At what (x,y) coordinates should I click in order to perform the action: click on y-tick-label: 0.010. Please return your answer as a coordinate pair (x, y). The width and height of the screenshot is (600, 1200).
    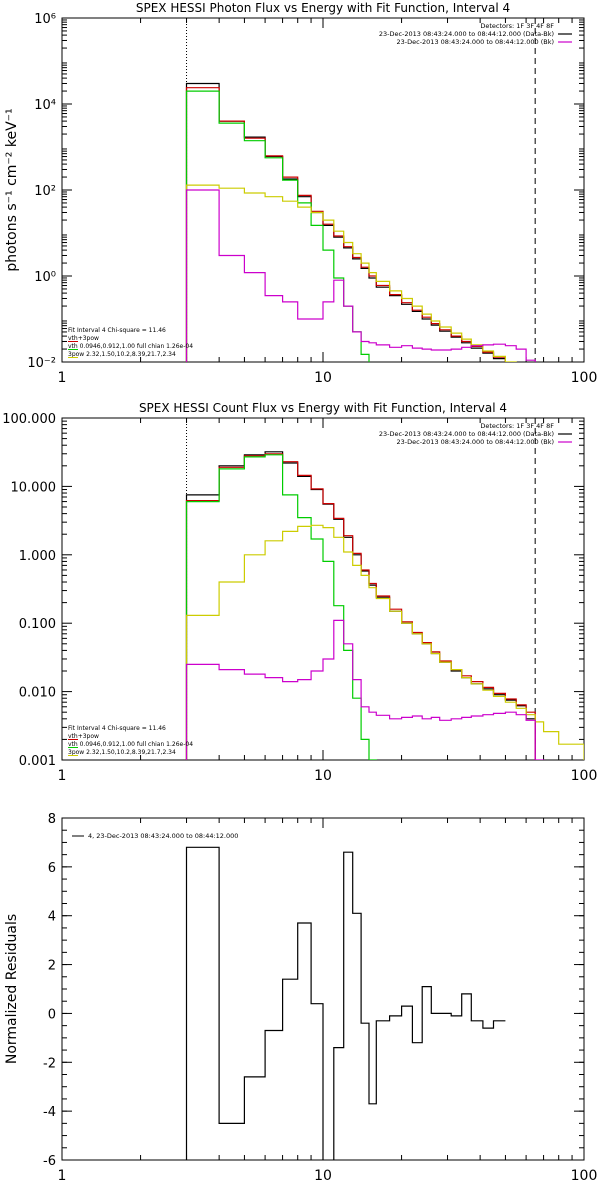
    Looking at the image, I should click on (37, 693).